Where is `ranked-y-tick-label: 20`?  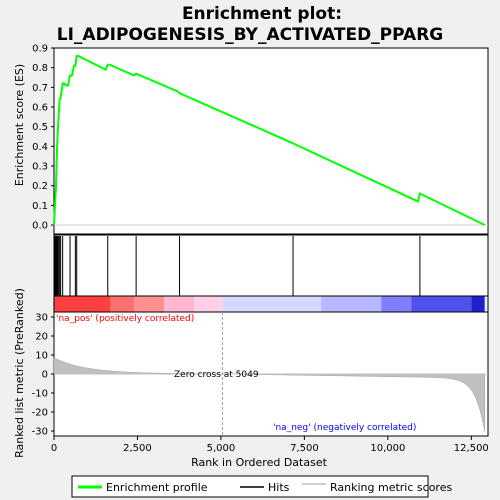
ranked-y-tick-label: 20 is located at coordinates (41, 337).